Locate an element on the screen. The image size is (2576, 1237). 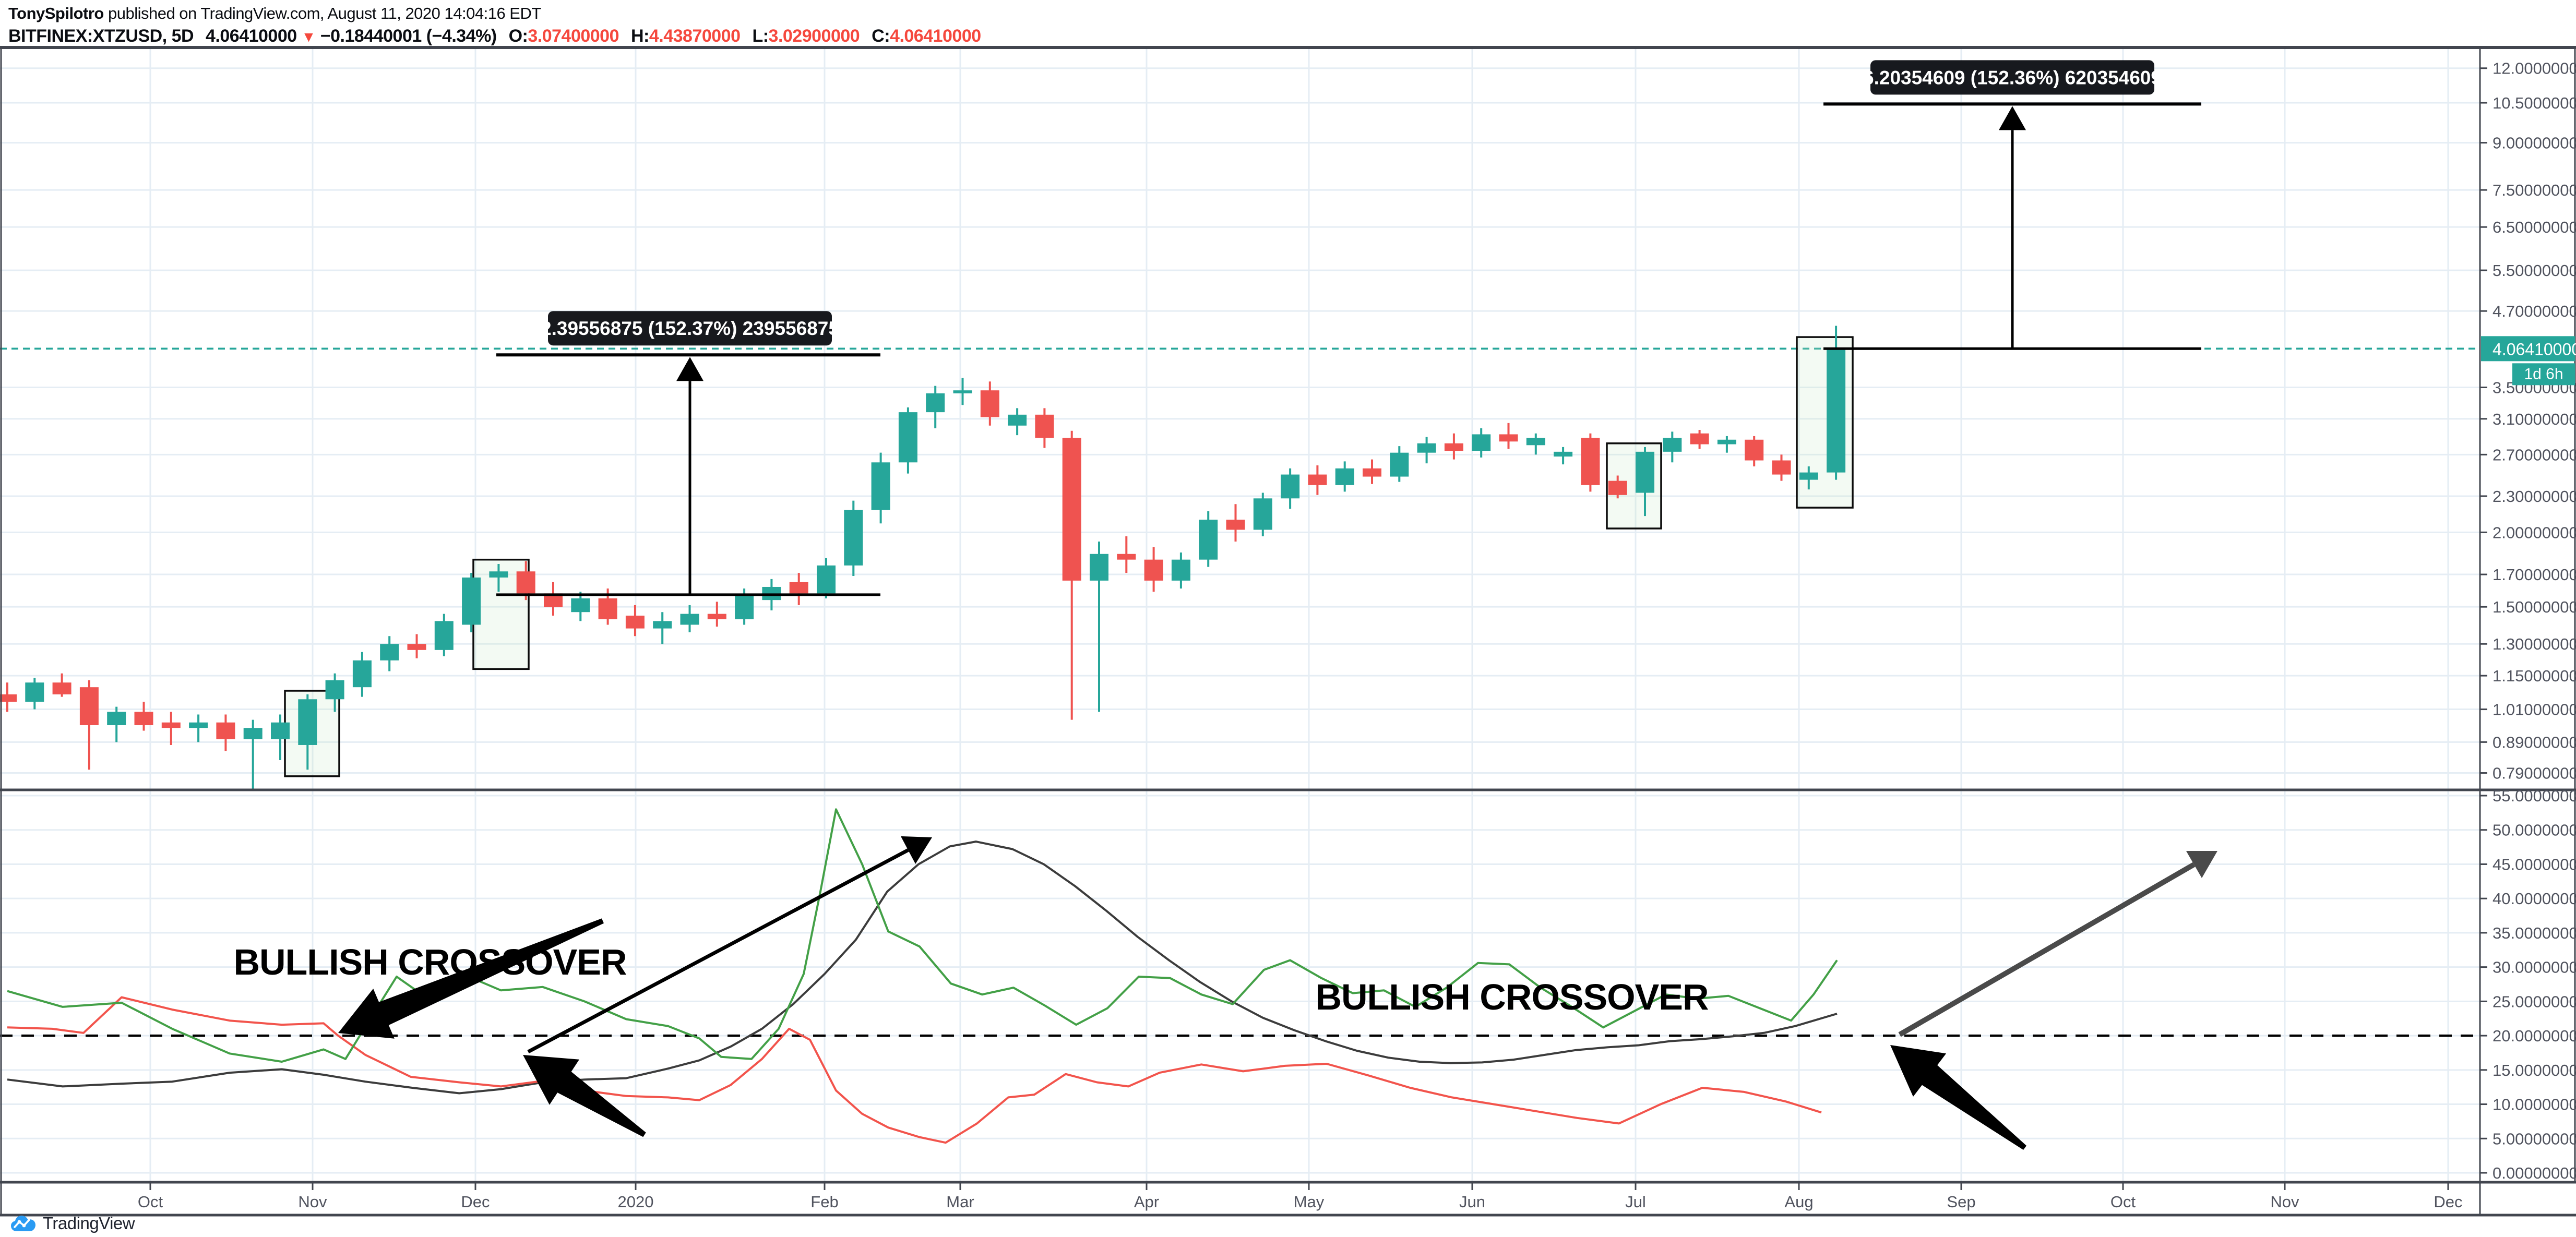
chart-text: Apr is located at coordinates (1146, 1202).